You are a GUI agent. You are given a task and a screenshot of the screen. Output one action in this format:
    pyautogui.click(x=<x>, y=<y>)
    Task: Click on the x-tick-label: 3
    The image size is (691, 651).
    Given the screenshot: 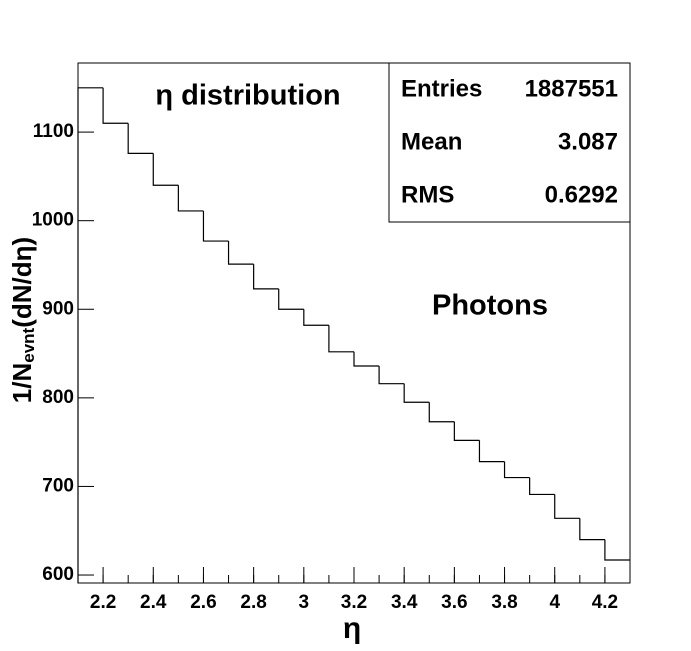 What is the action you would take?
    pyautogui.click(x=304, y=602)
    